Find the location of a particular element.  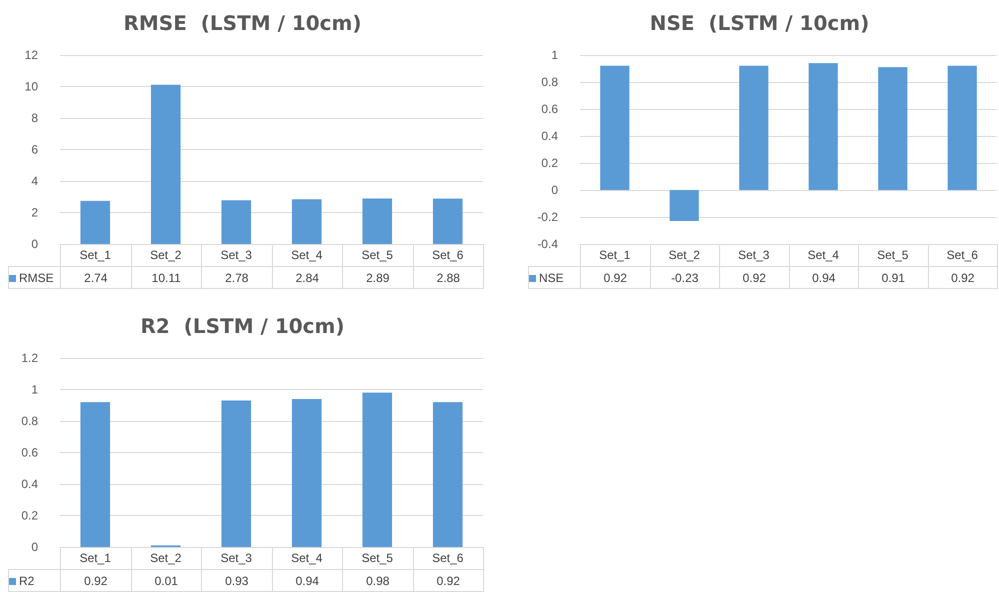

y-tick-label: 12 is located at coordinates (31, 55).